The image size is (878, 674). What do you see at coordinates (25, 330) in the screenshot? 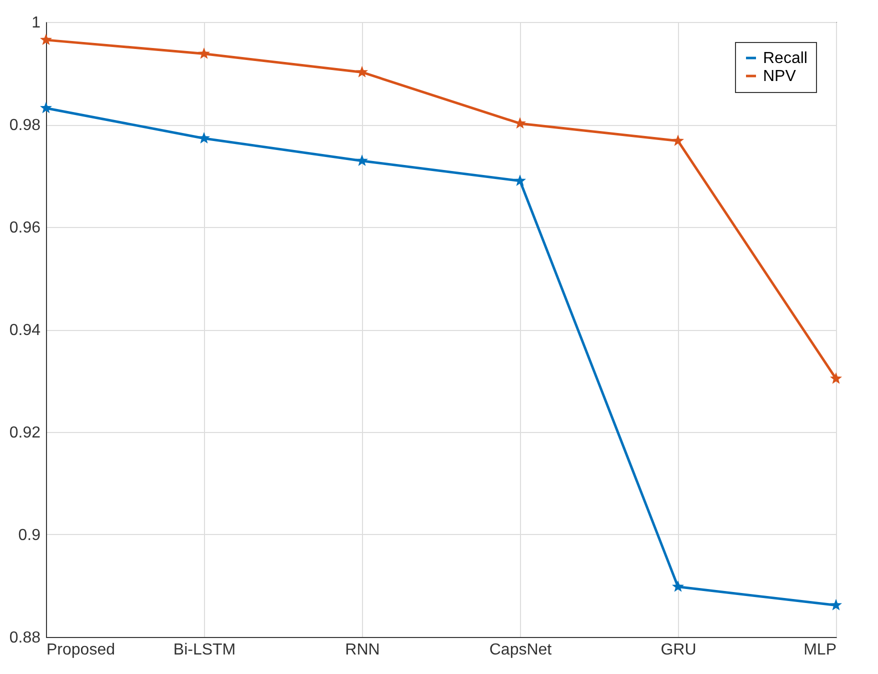
I see `y-tick-label: 0.94` at bounding box center [25, 330].